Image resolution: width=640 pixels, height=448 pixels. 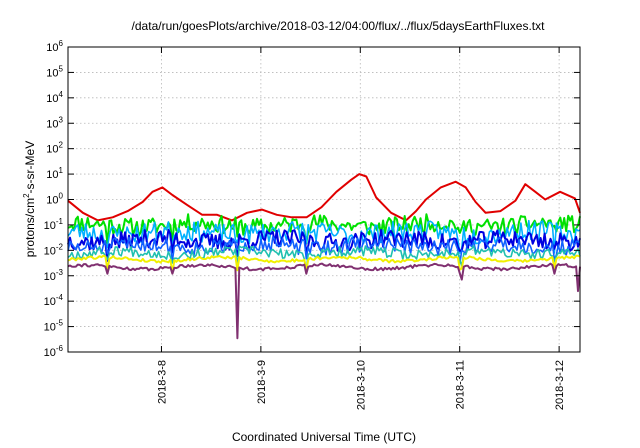 What do you see at coordinates (461, 384) in the screenshot?
I see `x-tick-label: 2018-3-11` at bounding box center [461, 384].